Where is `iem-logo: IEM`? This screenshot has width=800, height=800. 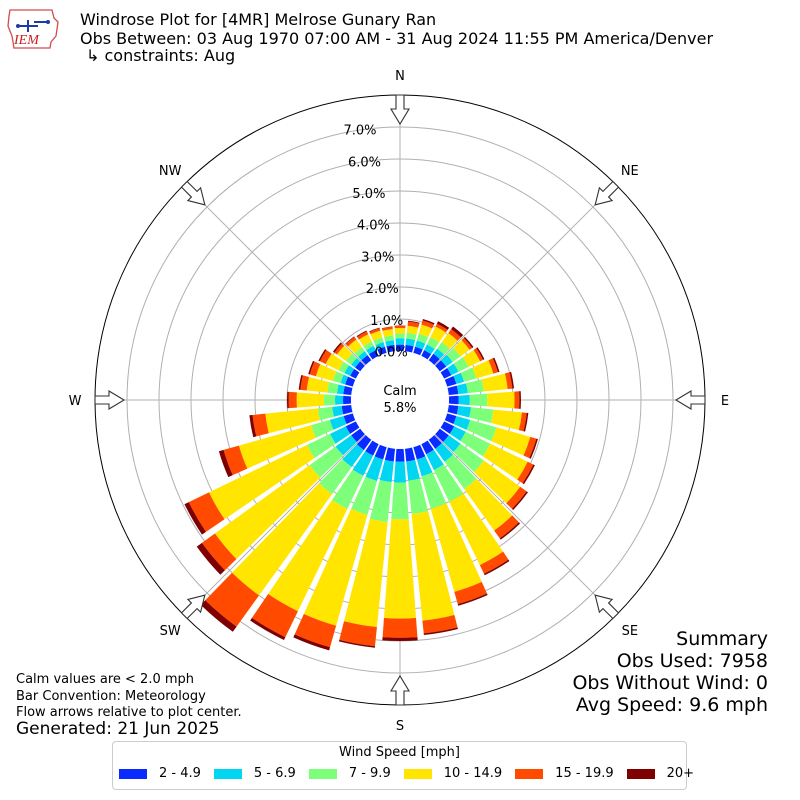 iem-logo: IEM is located at coordinates (33, 29).